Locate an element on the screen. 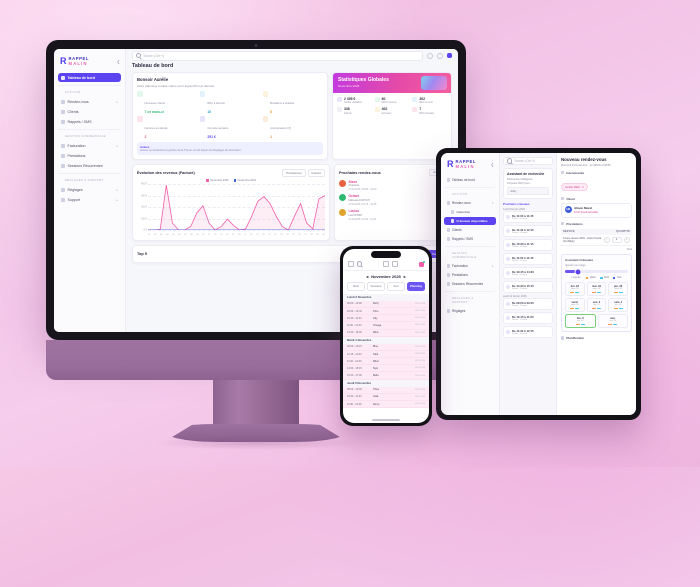  intervenant-chip: Aurélie Millet ✕ is located at coordinates (575, 187).